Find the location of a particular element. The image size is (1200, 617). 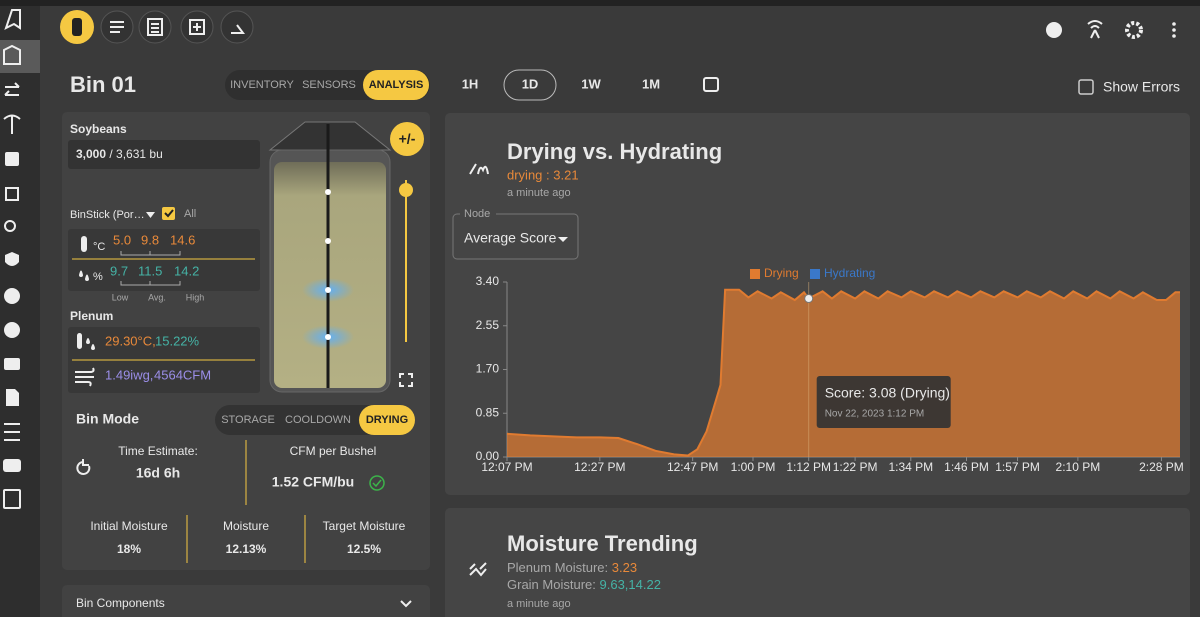

moisture-label: Initial Moisture is located at coordinates (129, 526).